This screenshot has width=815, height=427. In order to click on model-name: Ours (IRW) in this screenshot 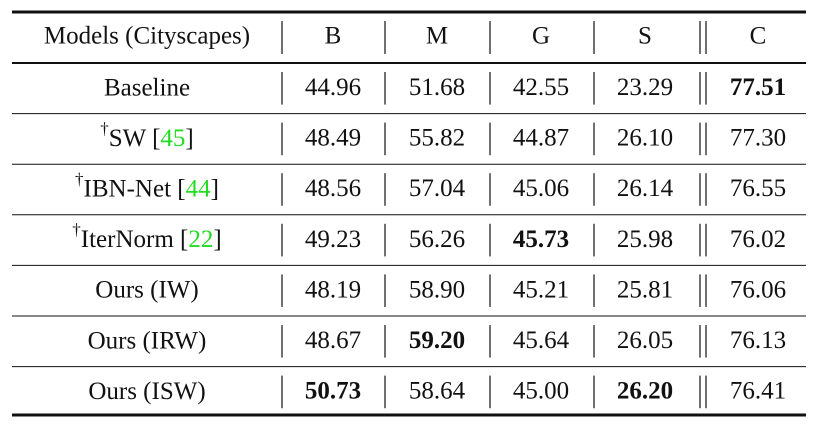, I will do `click(147, 340)`.